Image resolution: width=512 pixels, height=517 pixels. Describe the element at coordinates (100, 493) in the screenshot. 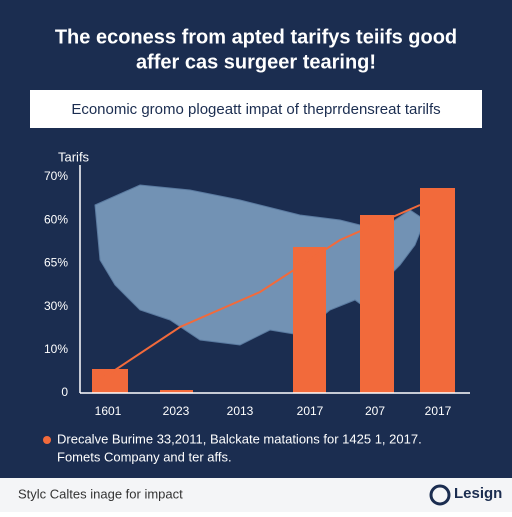

I see `footer-caption: Stylc Caltes inage for impact` at that location.